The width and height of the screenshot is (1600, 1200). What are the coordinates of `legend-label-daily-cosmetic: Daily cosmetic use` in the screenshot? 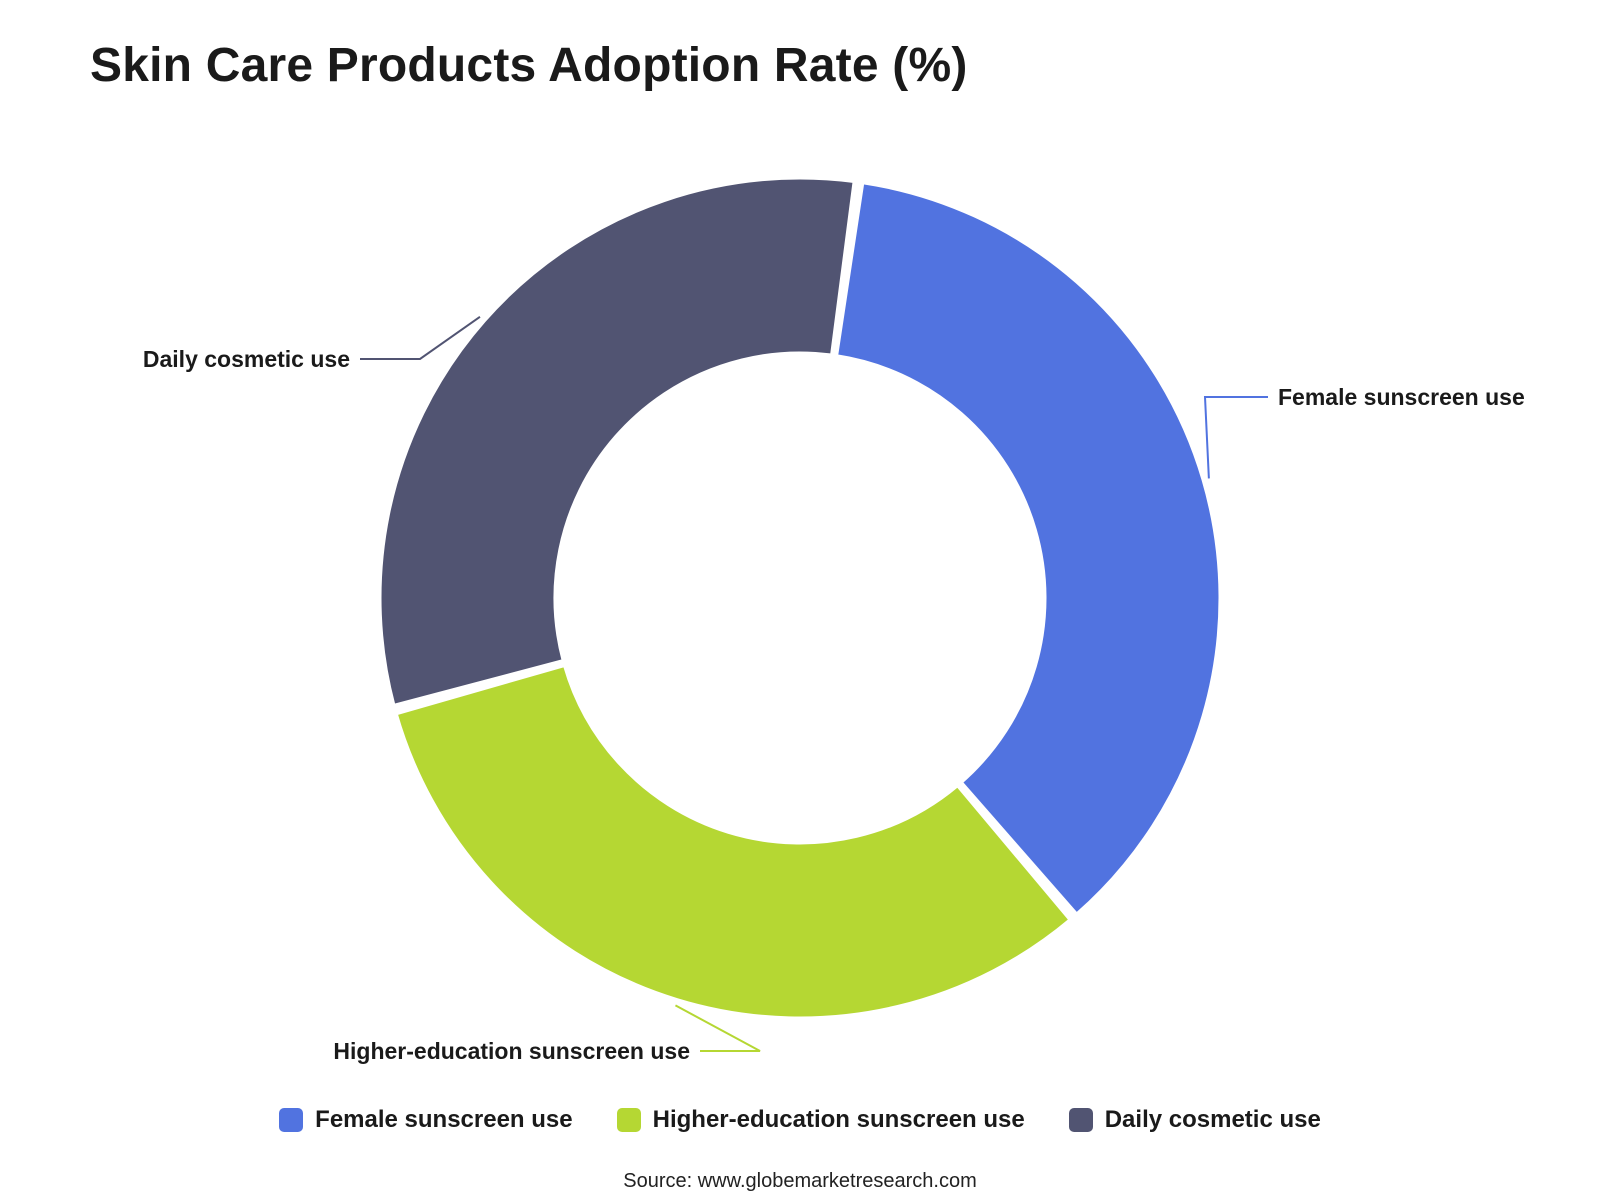 It's located at (1212, 1119).